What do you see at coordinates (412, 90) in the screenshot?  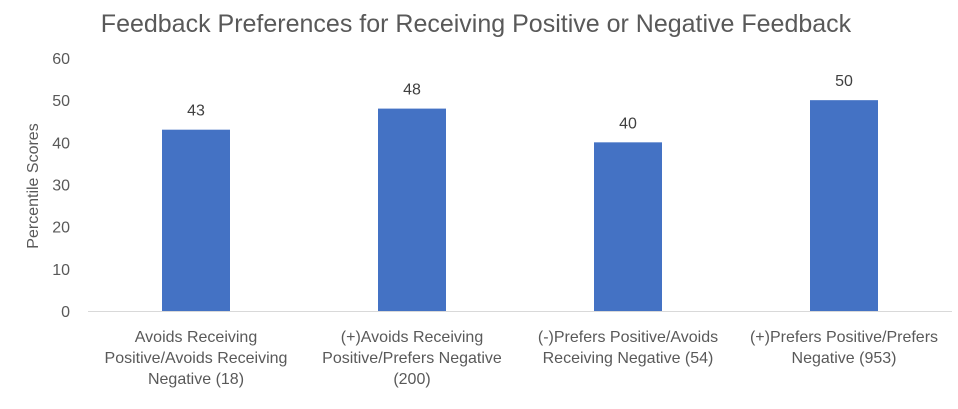 I see `data-label: 48` at bounding box center [412, 90].